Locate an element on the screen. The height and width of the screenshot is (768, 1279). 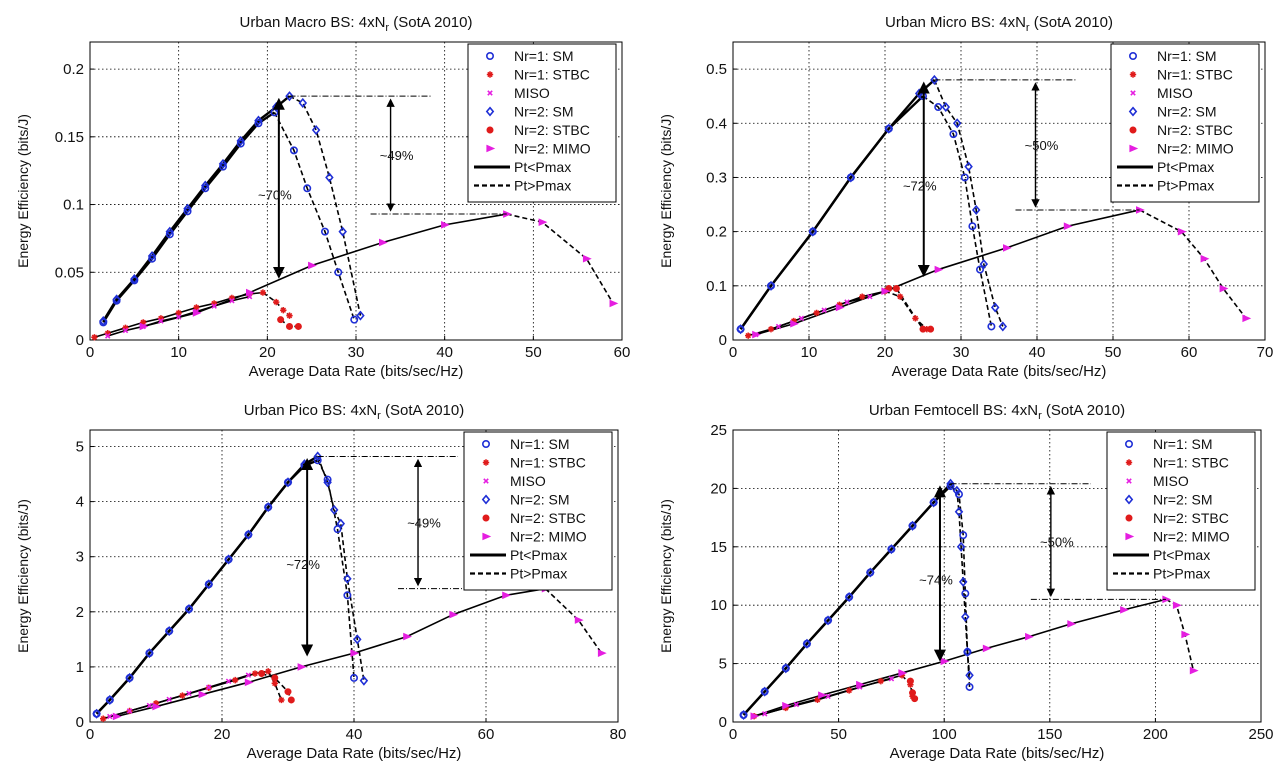
y-tick-label: 0.3 is located at coordinates (716, 177).